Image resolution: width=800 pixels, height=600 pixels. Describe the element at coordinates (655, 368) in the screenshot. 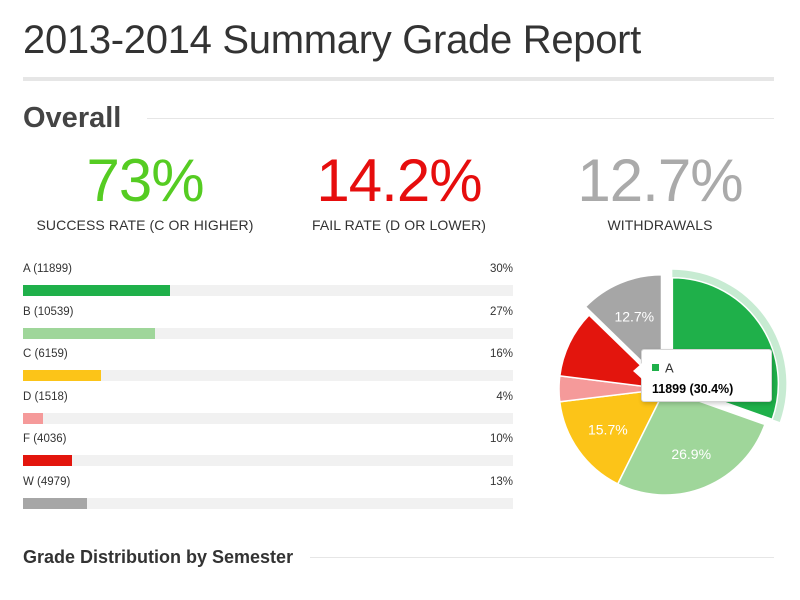

I see `tooltip-color-swatch` at that location.